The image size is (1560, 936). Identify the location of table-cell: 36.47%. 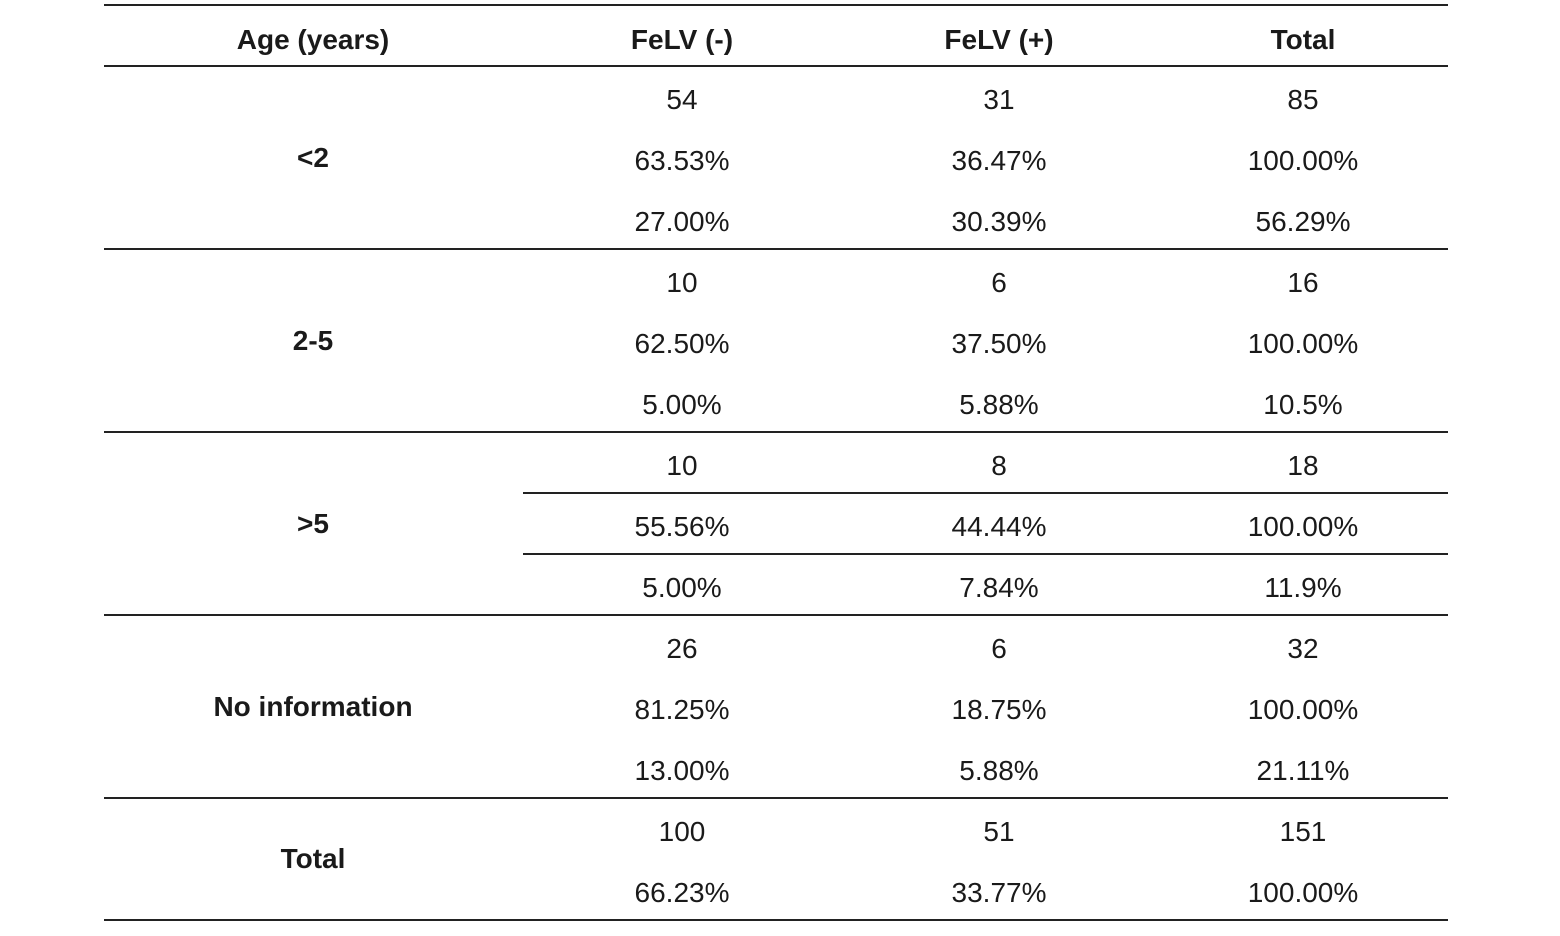
(999, 160).